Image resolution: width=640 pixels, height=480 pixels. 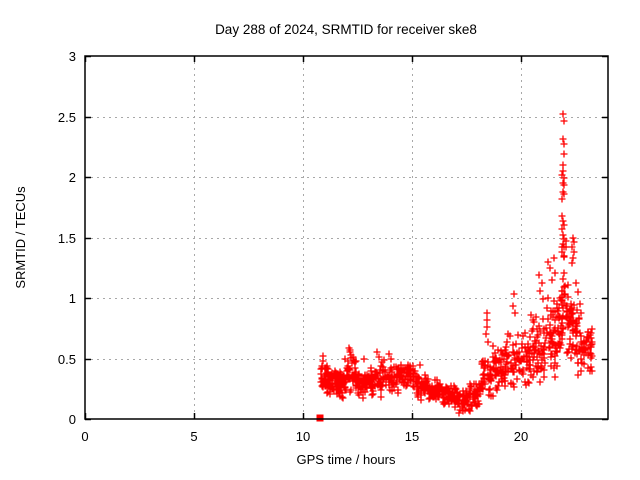 What do you see at coordinates (193, 436) in the screenshot?
I see `x-tick-label: 5` at bounding box center [193, 436].